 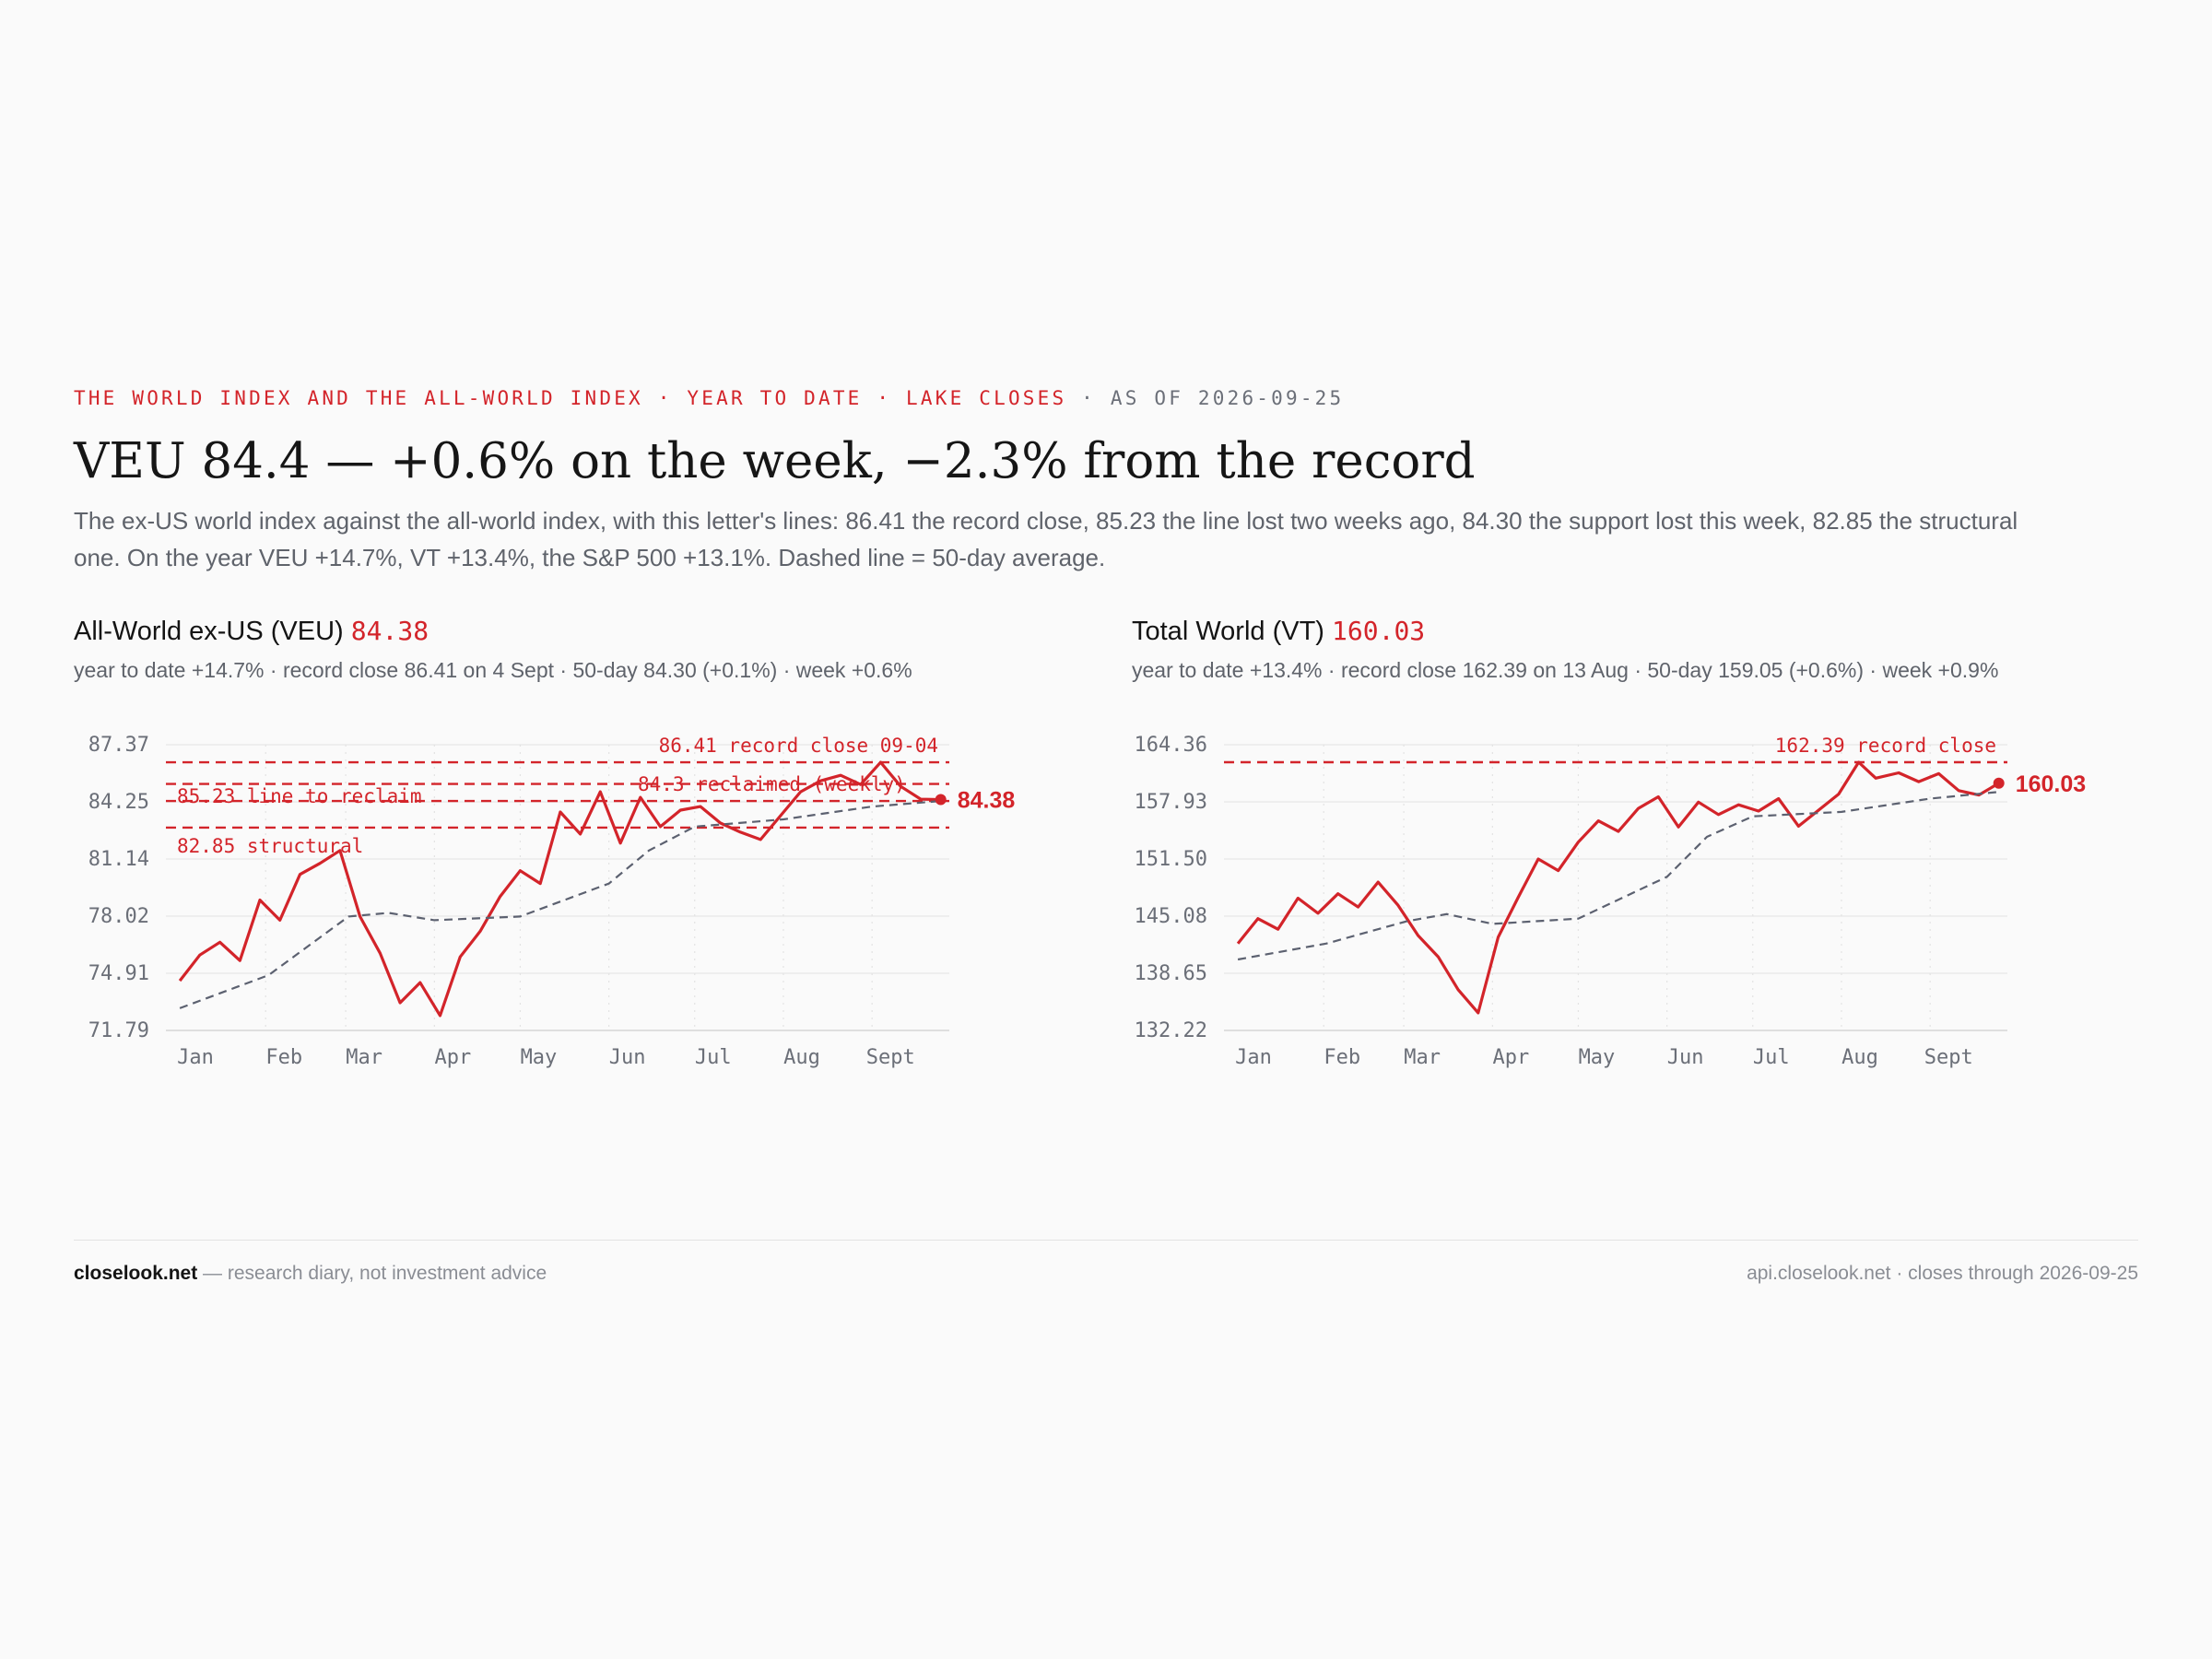 I want to click on y-tick-label: 164.36, so click(x=1171, y=745).